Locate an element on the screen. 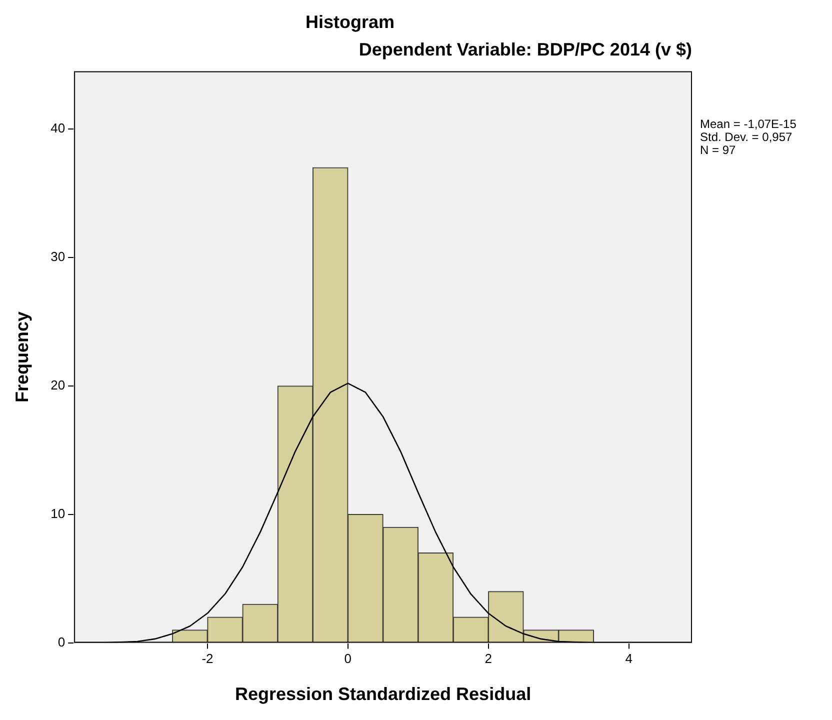 The height and width of the screenshot is (720, 832). y-axis-title: Frequency is located at coordinates (22, 357).